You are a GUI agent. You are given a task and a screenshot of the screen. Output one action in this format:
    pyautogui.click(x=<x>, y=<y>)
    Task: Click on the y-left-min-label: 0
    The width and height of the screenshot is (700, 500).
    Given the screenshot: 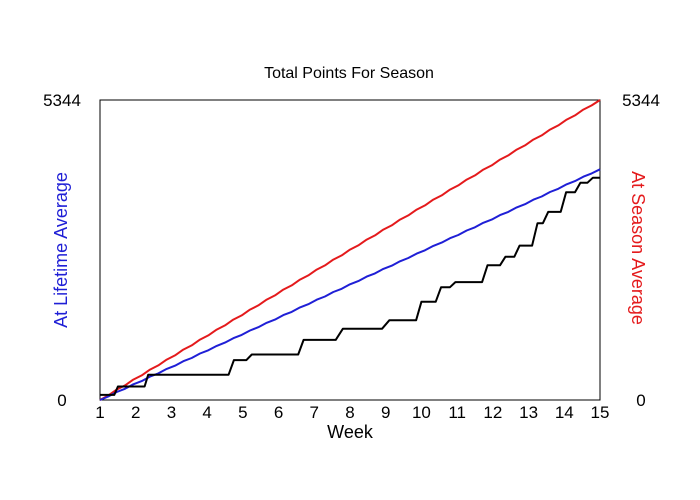 What is the action you would take?
    pyautogui.click(x=61, y=400)
    